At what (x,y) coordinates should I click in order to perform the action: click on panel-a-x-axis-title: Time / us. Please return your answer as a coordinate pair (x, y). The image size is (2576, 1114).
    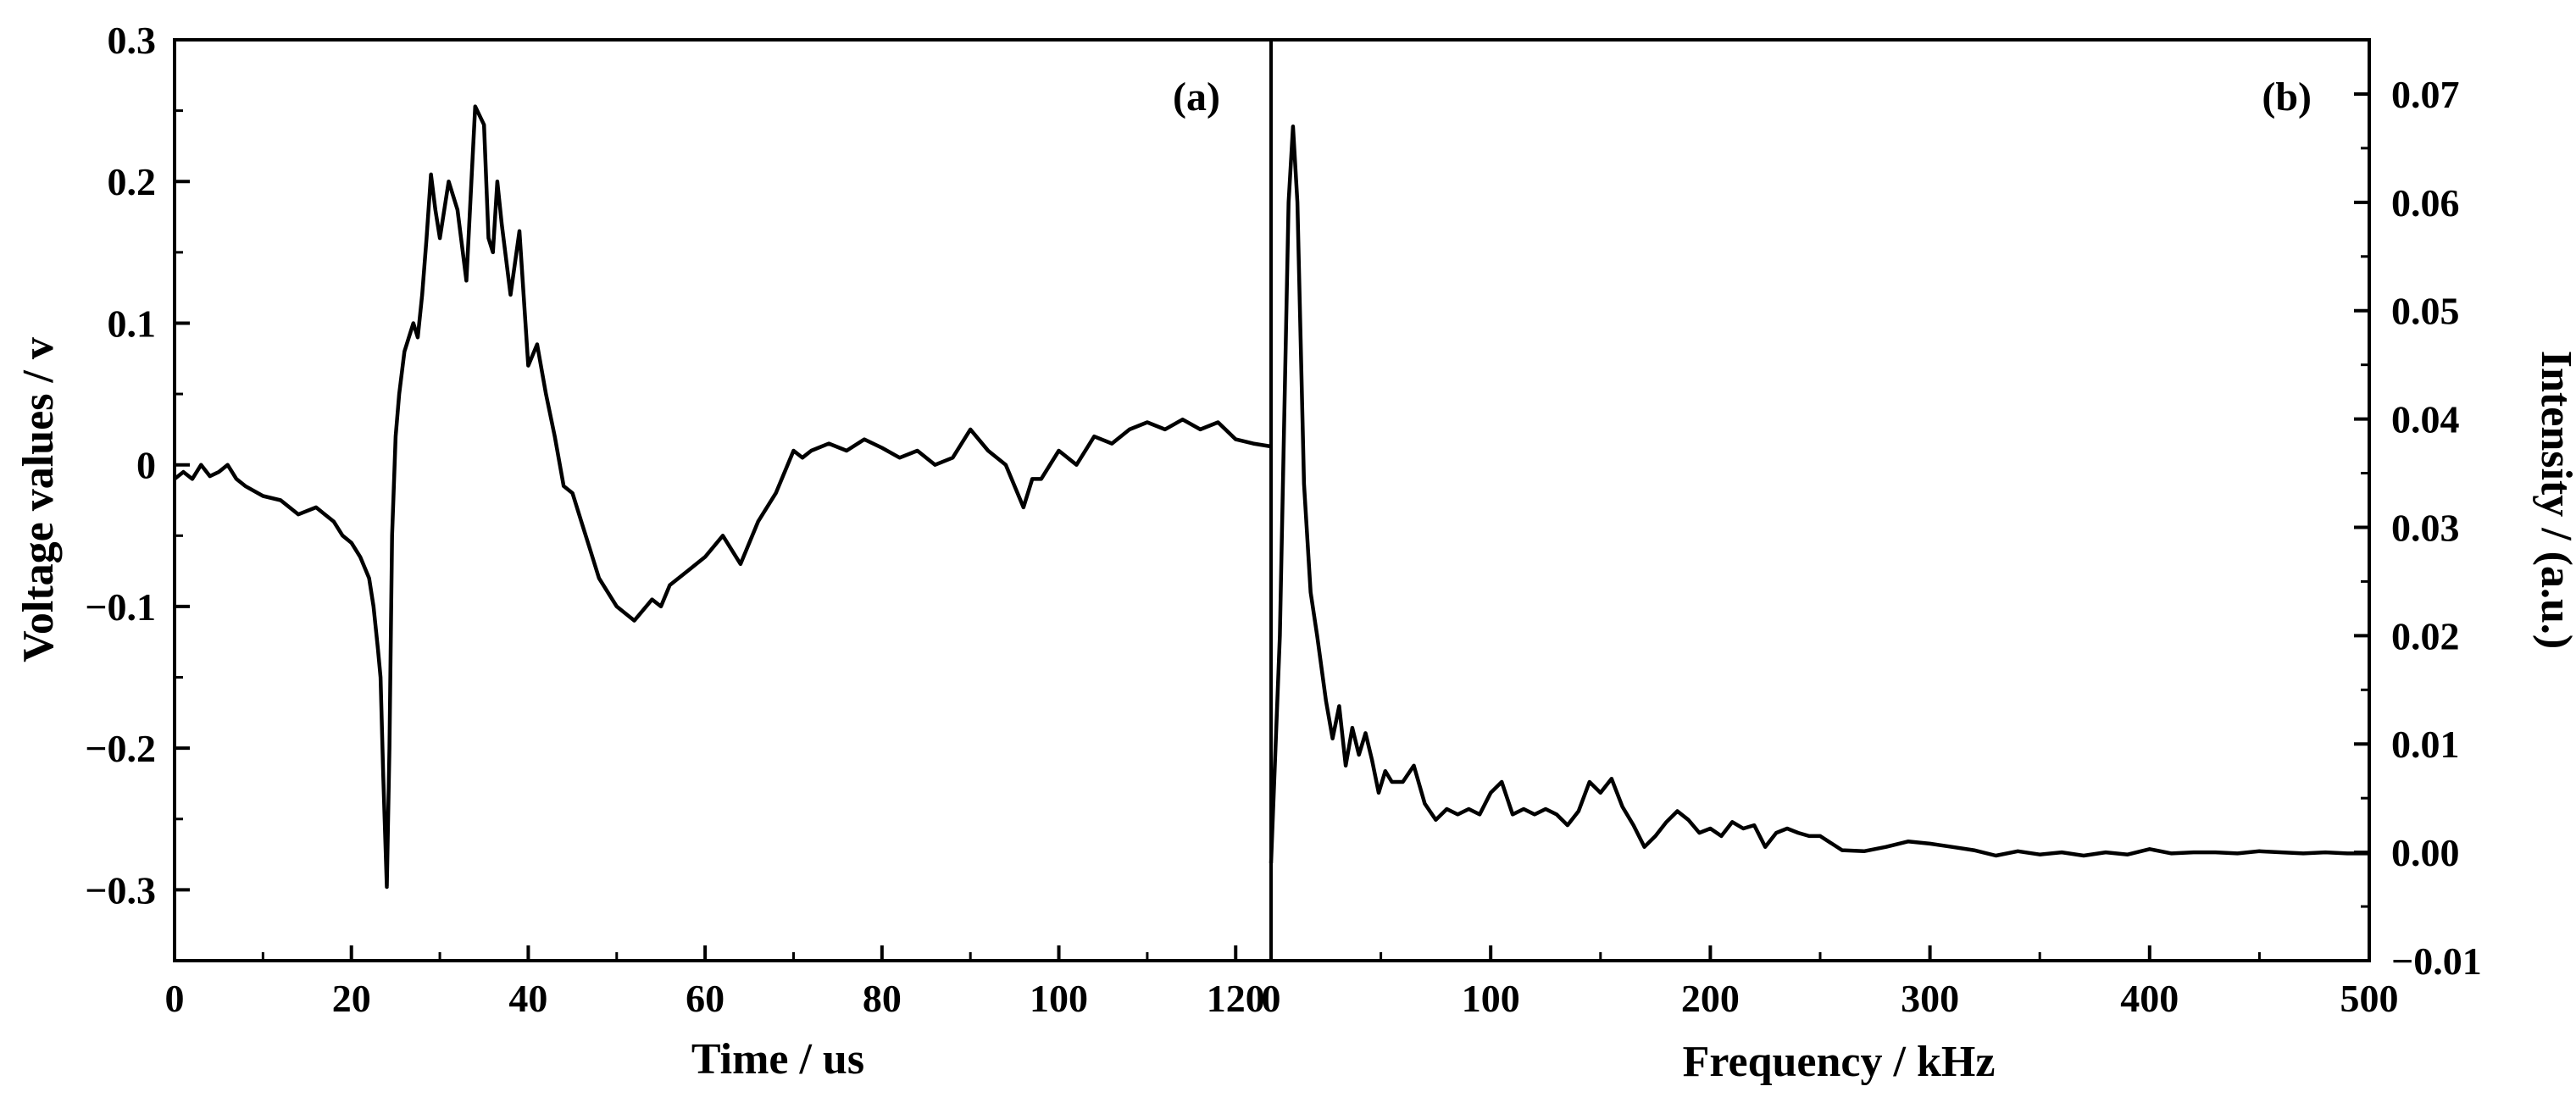
    Looking at the image, I should click on (777, 1060).